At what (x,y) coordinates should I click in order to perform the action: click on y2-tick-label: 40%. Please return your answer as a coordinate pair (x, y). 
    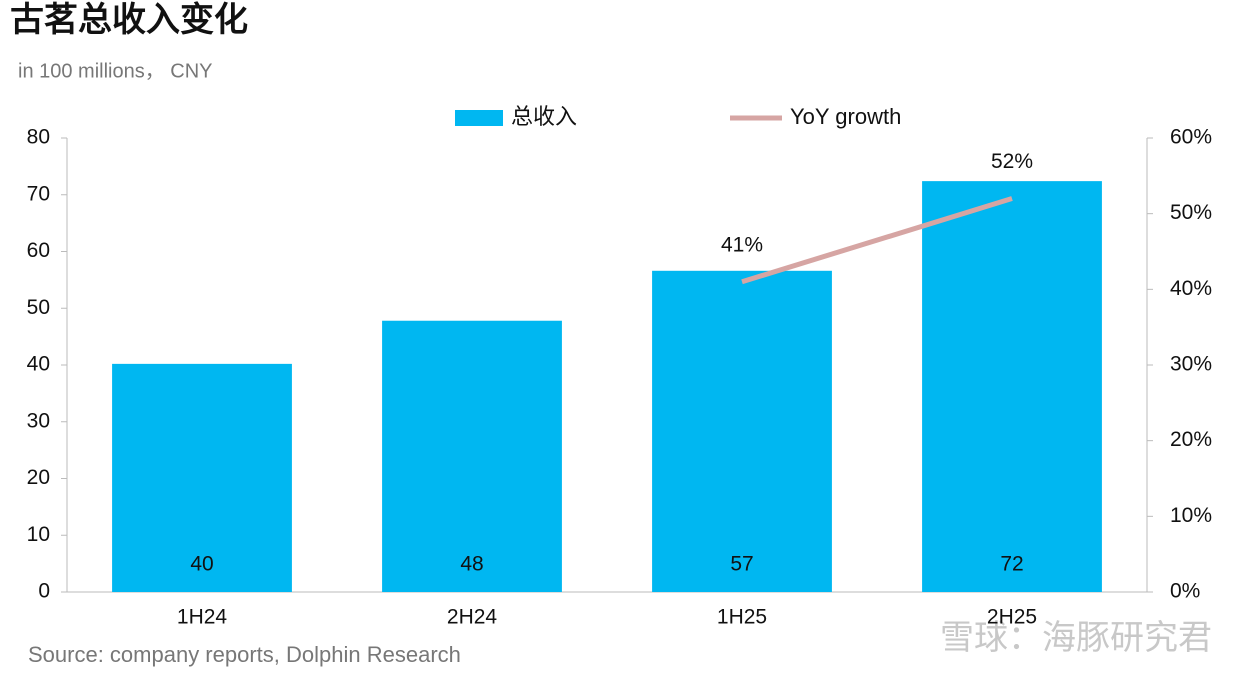
    Looking at the image, I should click on (1191, 288).